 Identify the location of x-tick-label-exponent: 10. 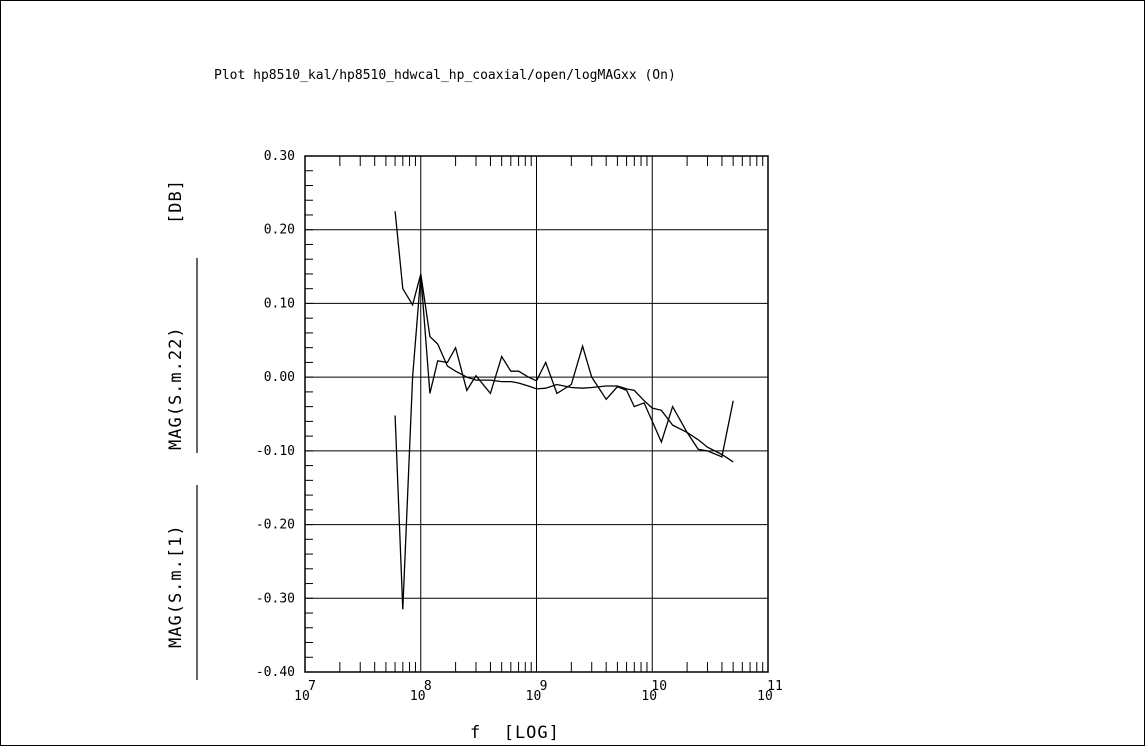
(659, 686).